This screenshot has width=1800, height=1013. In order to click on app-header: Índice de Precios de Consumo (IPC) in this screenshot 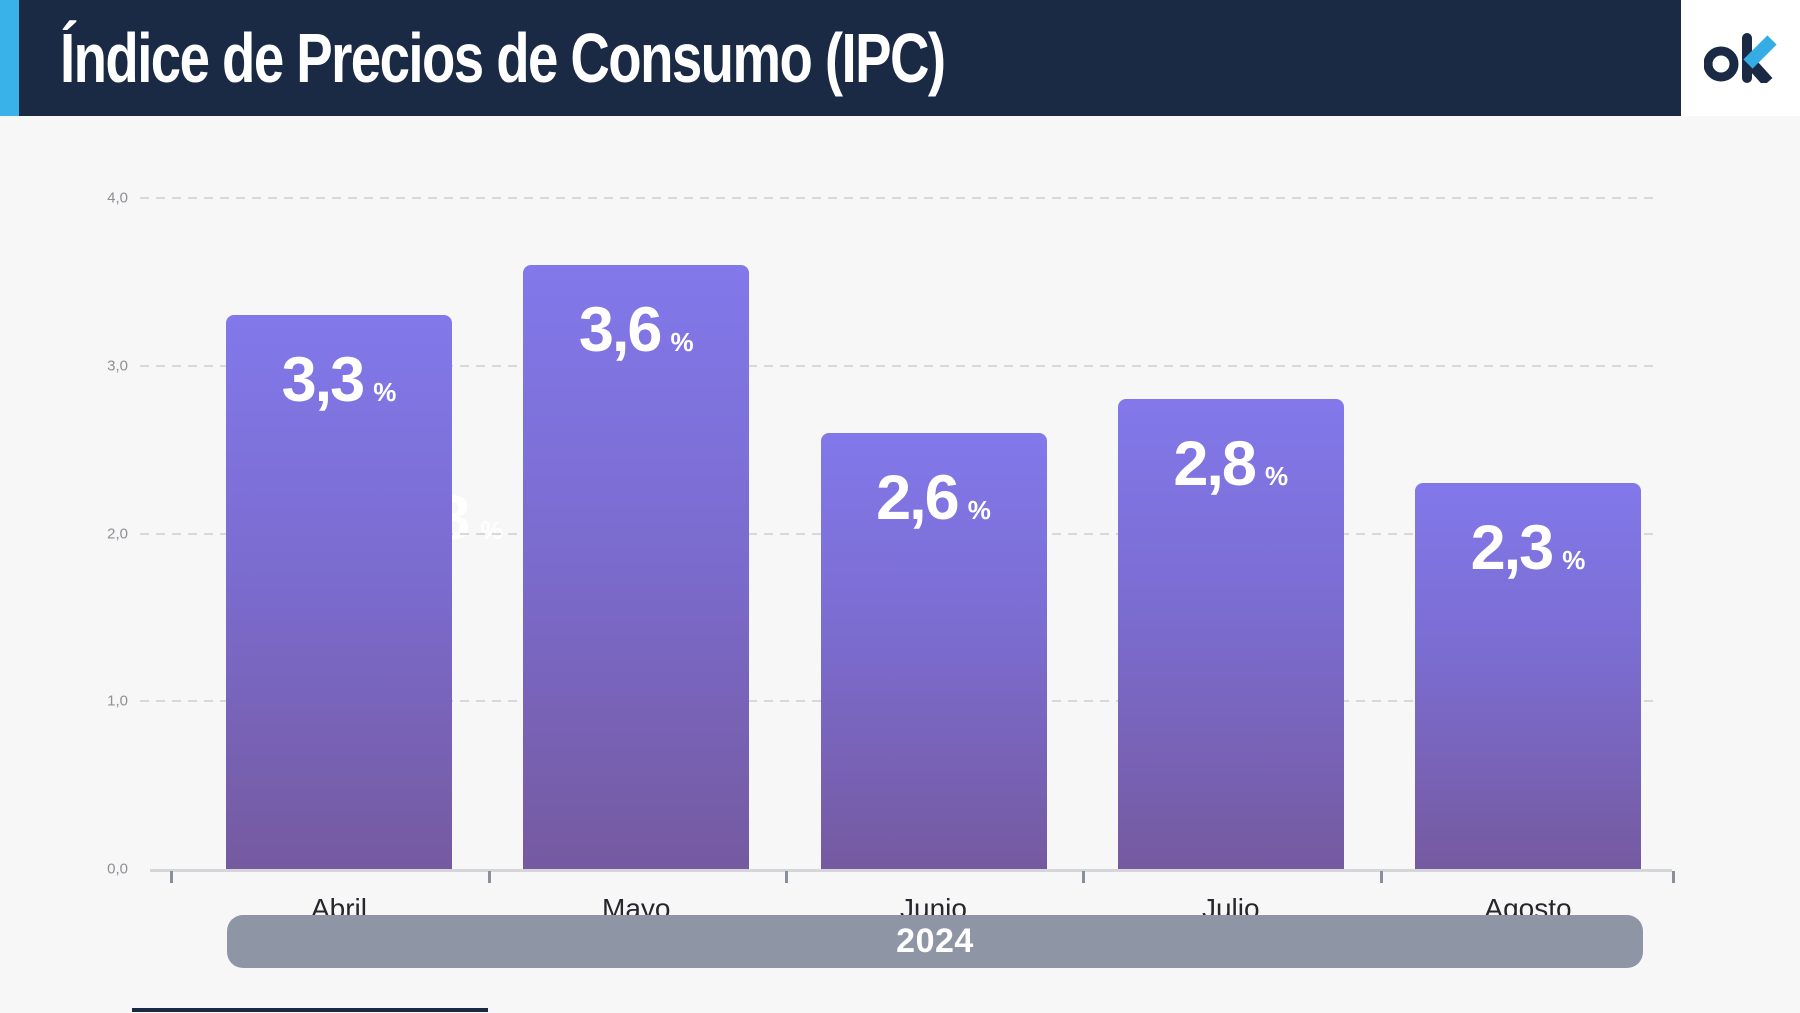, I will do `click(900, 58)`.